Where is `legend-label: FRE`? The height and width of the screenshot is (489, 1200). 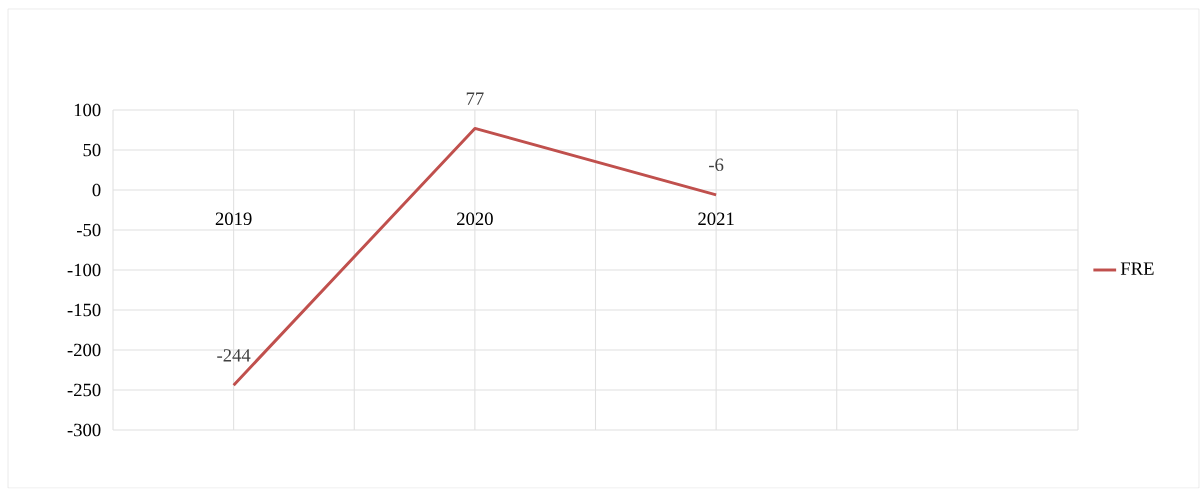
legend-label: FRE is located at coordinates (1137, 268).